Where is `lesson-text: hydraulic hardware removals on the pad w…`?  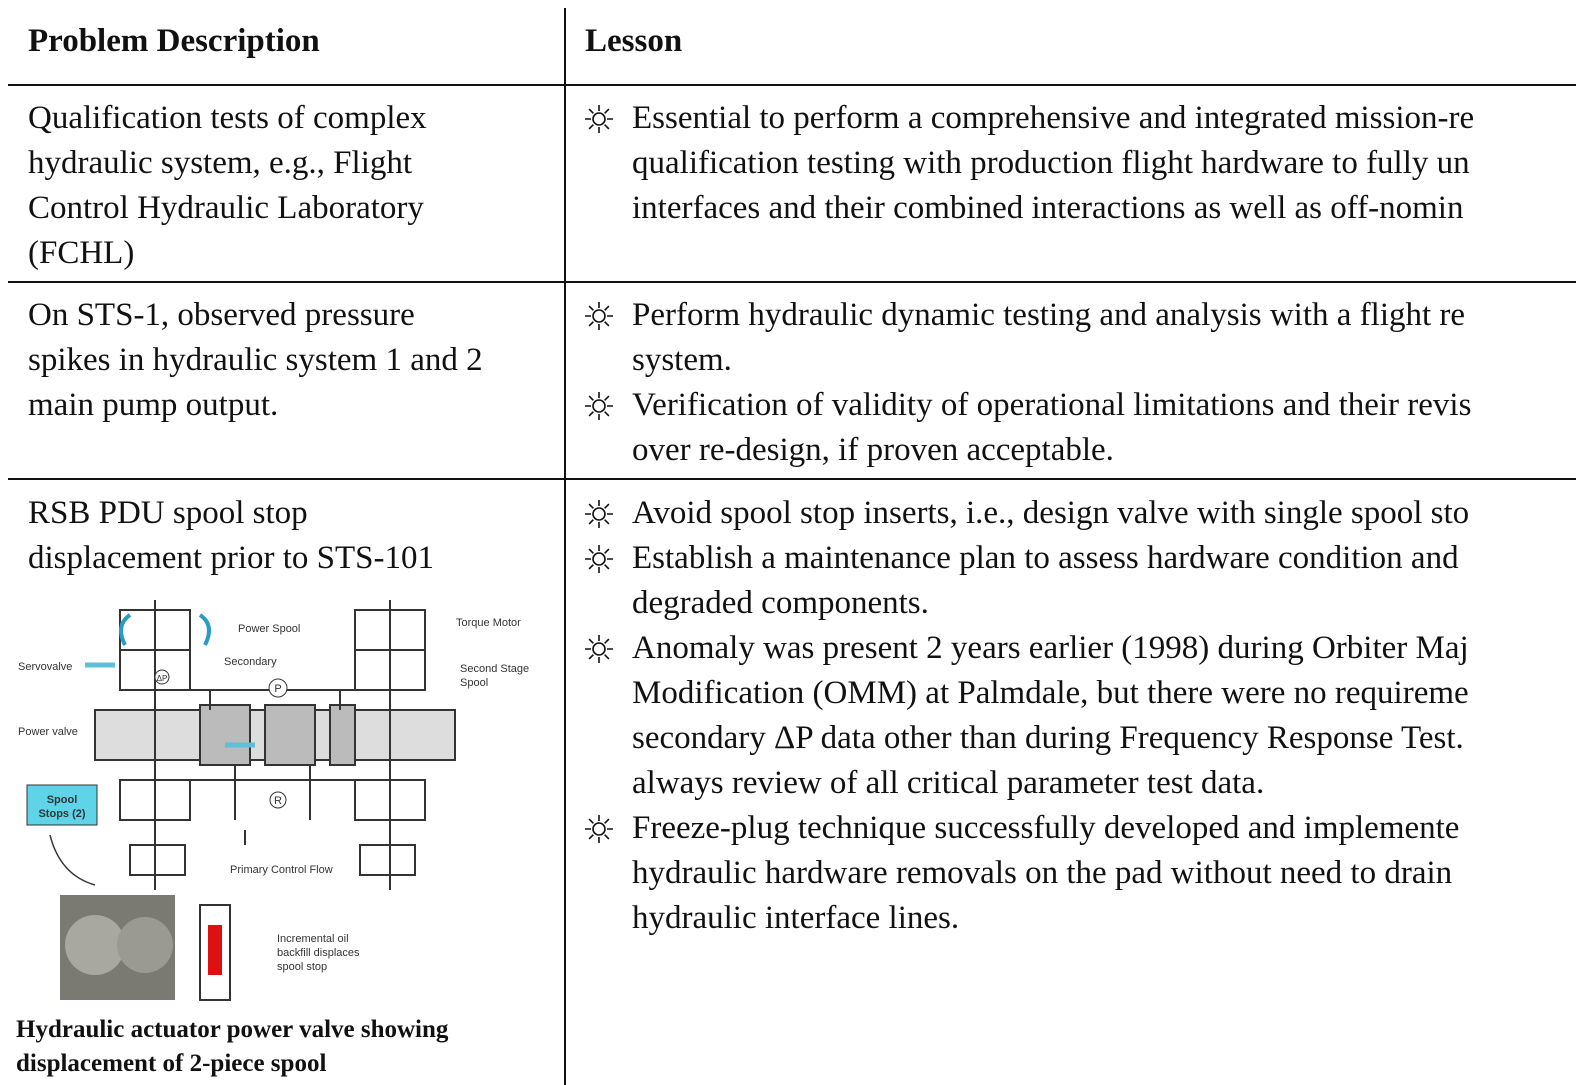
lesson-text: hydraulic hardware removals on the pad w… is located at coordinates (1042, 873).